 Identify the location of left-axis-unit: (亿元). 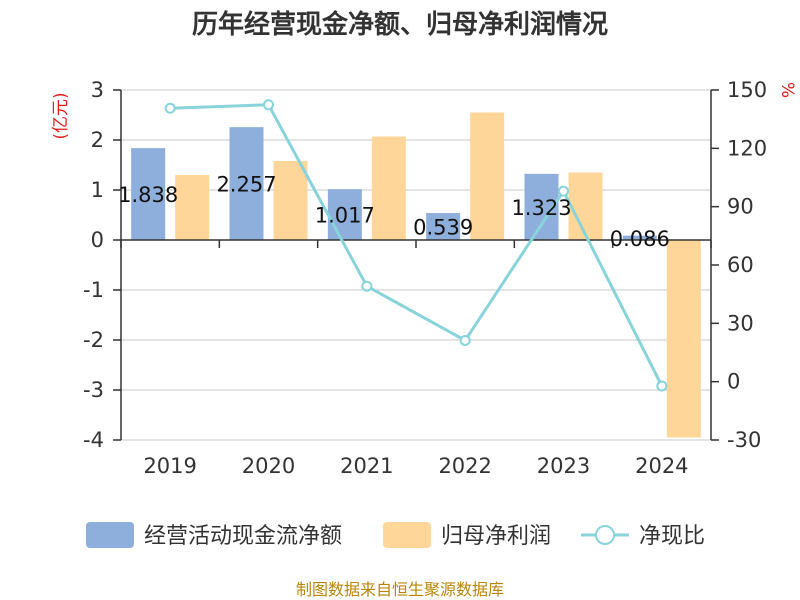
(61, 115).